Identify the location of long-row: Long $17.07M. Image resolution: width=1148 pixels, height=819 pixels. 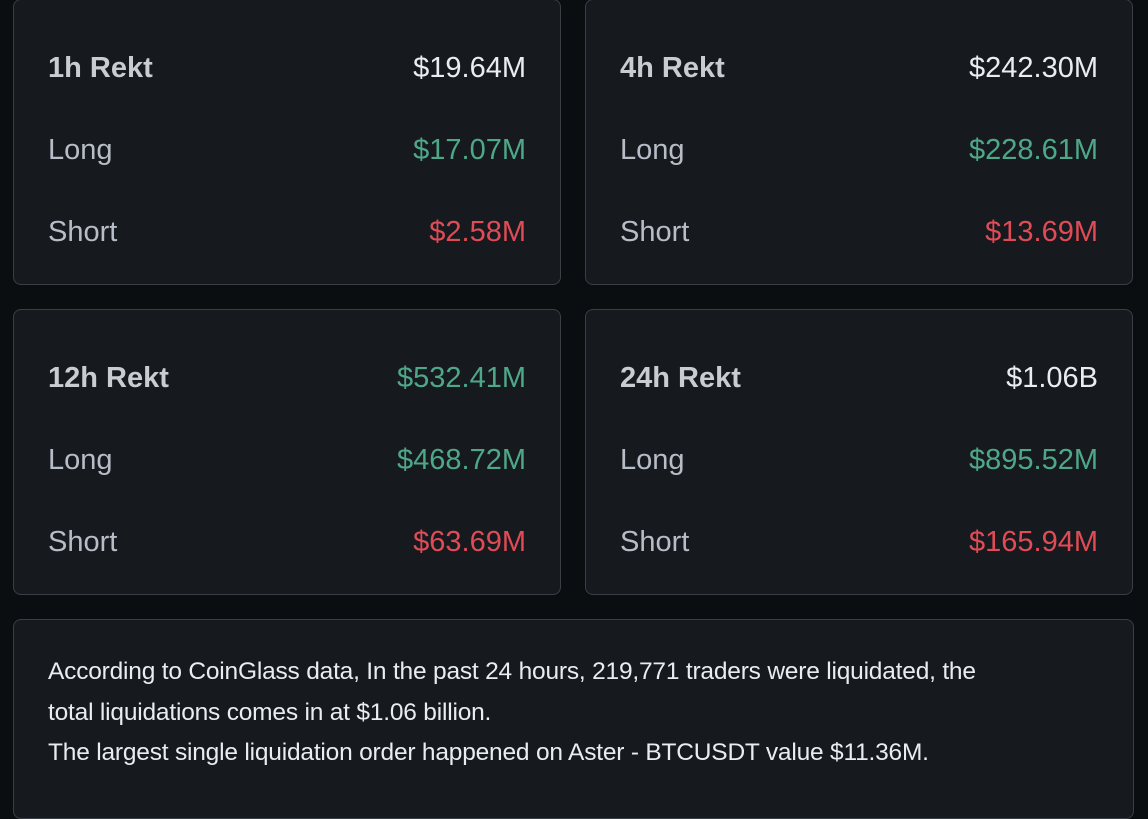
(287, 150).